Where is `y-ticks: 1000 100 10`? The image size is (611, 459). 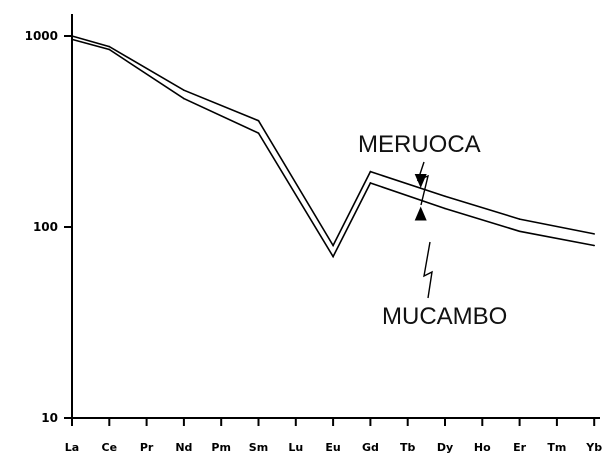 y-ticks: 1000 100 10 is located at coordinates (48, 227).